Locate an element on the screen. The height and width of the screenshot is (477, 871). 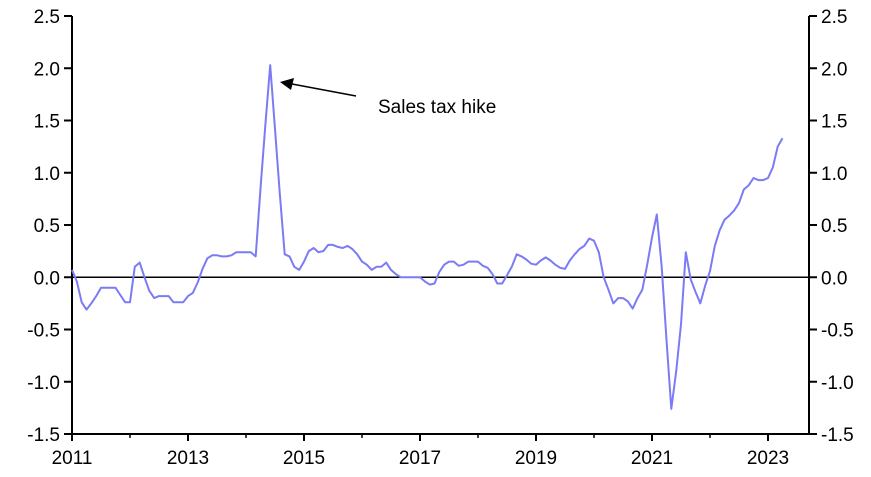
left-y-tick-label: 2.5 is located at coordinates (47, 17).